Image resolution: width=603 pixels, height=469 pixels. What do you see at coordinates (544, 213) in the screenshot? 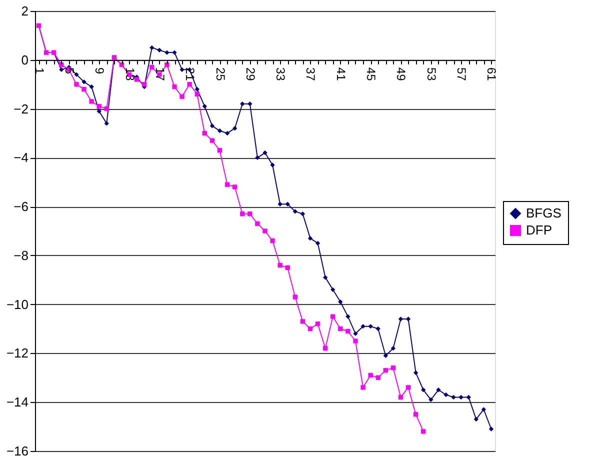
I see `legend-label: BFGS` at bounding box center [544, 213].